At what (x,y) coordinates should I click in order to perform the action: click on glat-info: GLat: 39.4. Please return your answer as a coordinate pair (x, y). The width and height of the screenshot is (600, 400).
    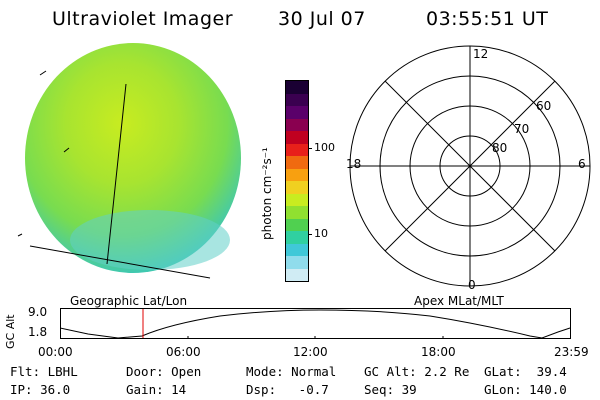
    Looking at the image, I should click on (525, 371).